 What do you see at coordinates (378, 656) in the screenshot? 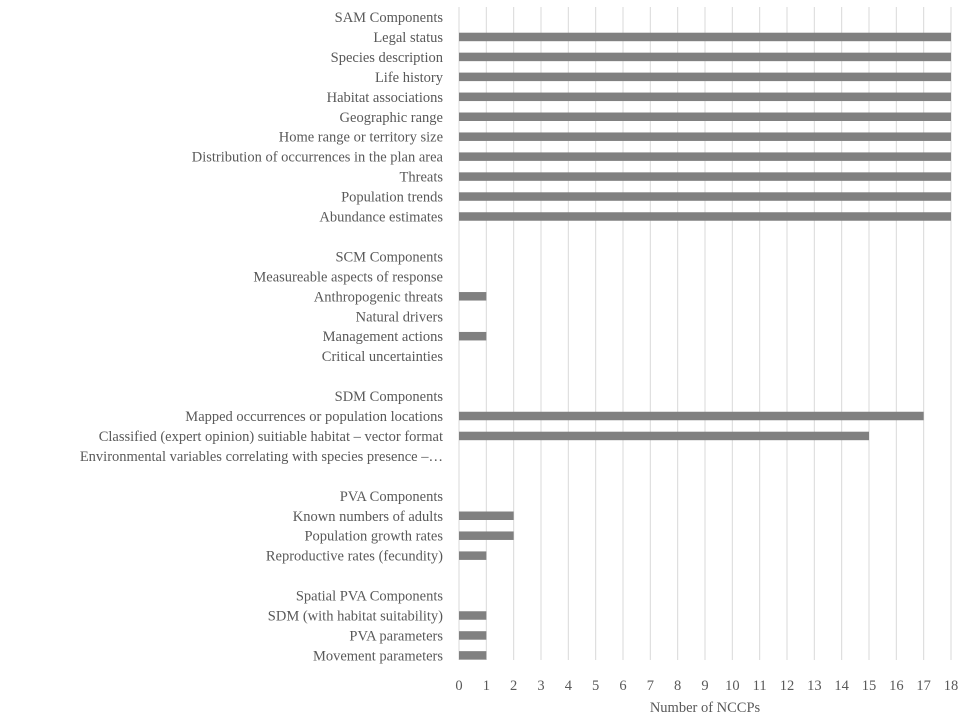
I see `category-label: Movement parameters` at bounding box center [378, 656].